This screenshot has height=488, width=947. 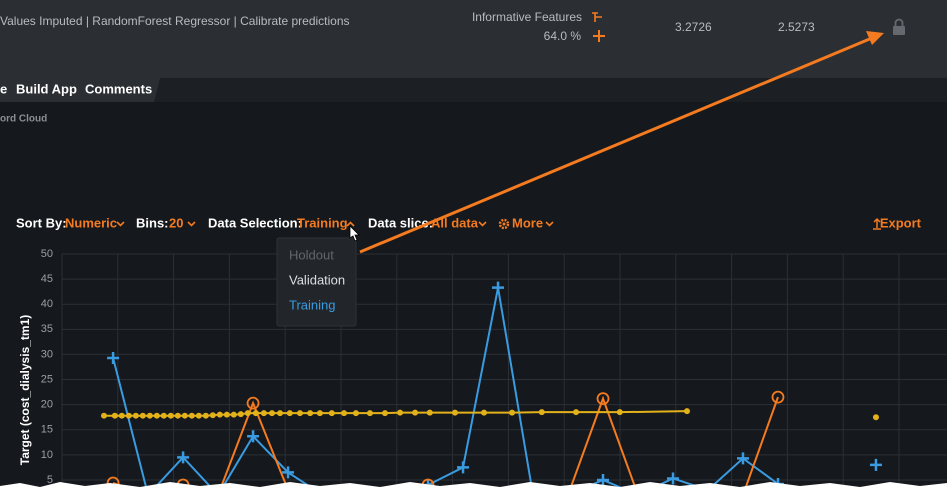 I want to click on add-icon, so click(x=599, y=36).